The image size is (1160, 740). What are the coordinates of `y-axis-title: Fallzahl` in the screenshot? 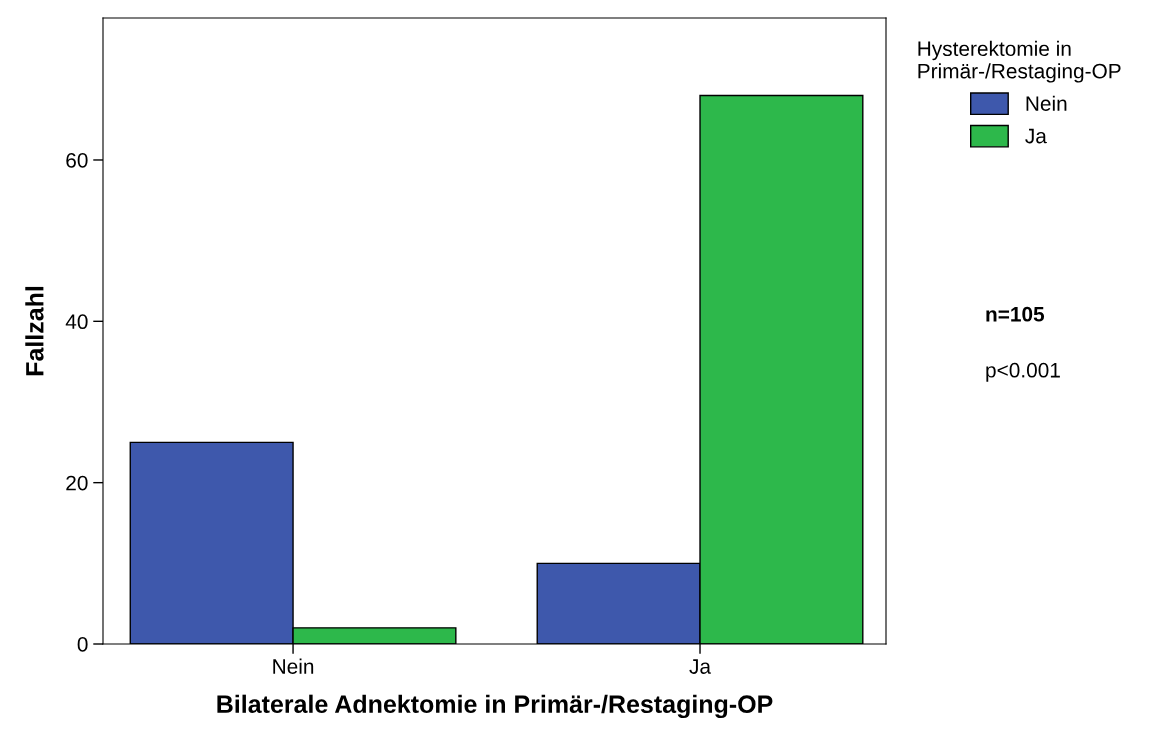 It's located at (34, 331).